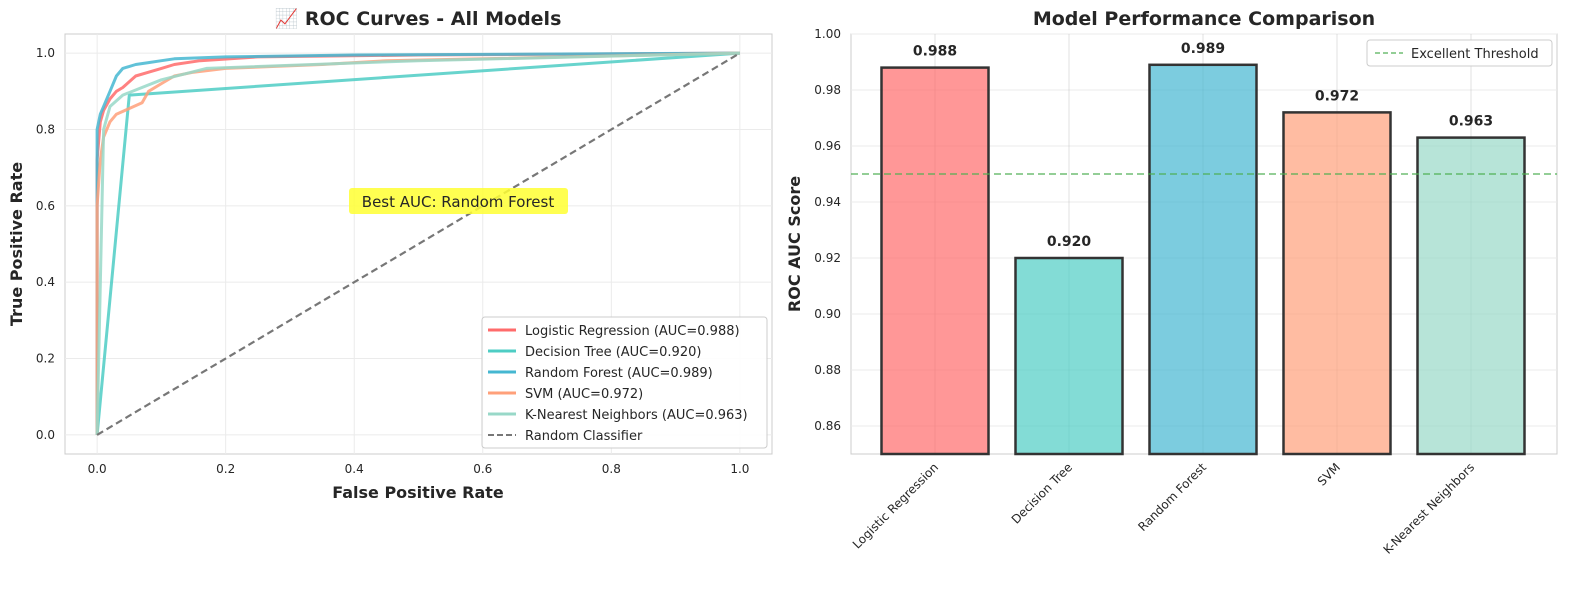 Image resolution: width=1590 pixels, height=590 pixels. What do you see at coordinates (16, 244) in the screenshot?
I see `roc-y-label: True Positive Rate` at bounding box center [16, 244].